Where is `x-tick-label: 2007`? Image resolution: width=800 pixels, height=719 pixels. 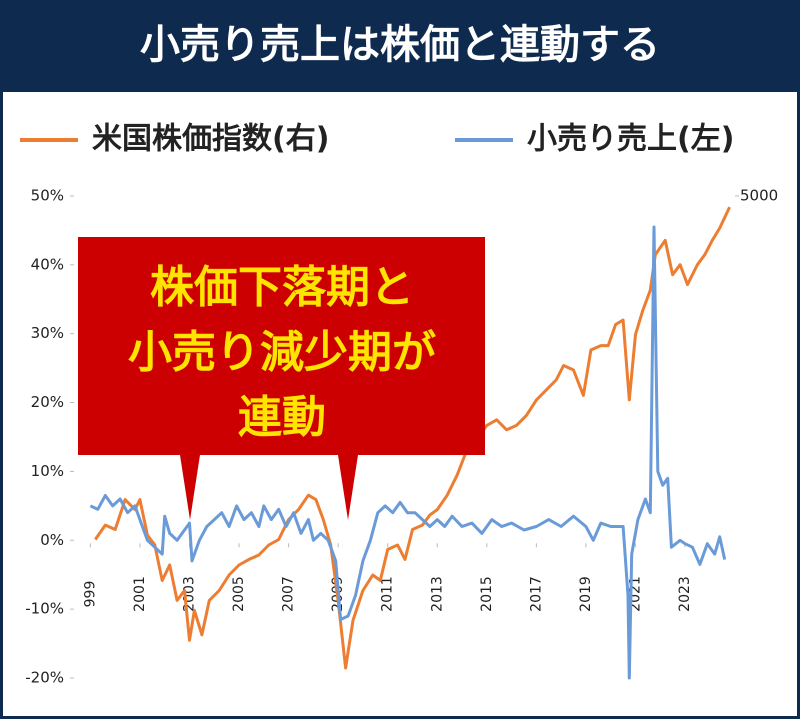 x-tick-label: 2007 is located at coordinates (289, 594).